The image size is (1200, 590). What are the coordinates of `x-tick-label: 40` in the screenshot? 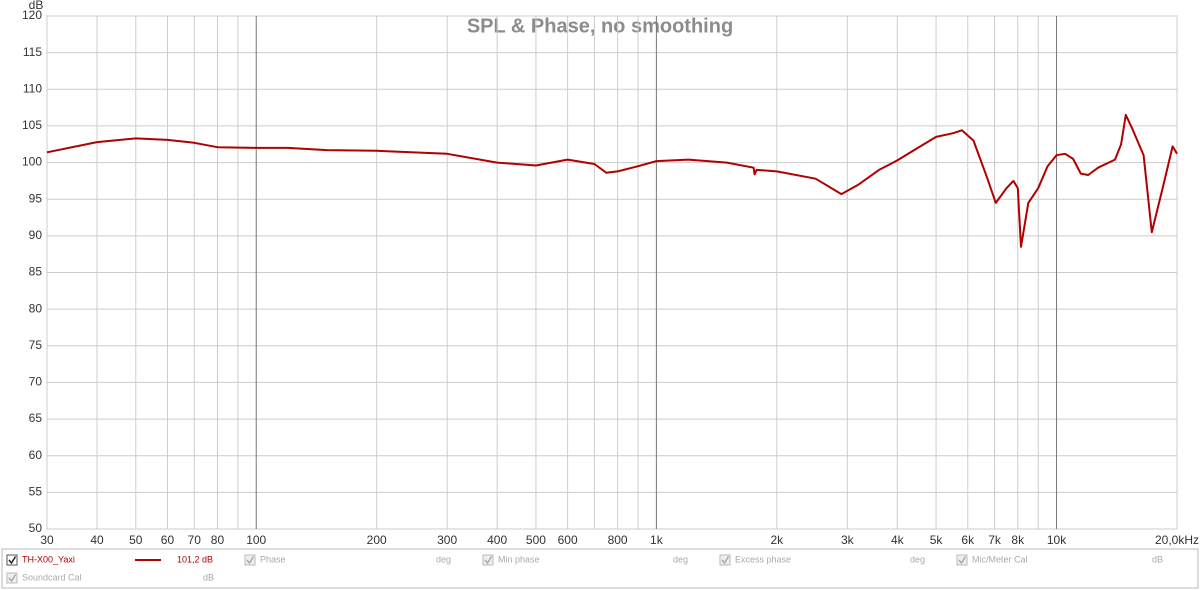 It's located at (97, 540).